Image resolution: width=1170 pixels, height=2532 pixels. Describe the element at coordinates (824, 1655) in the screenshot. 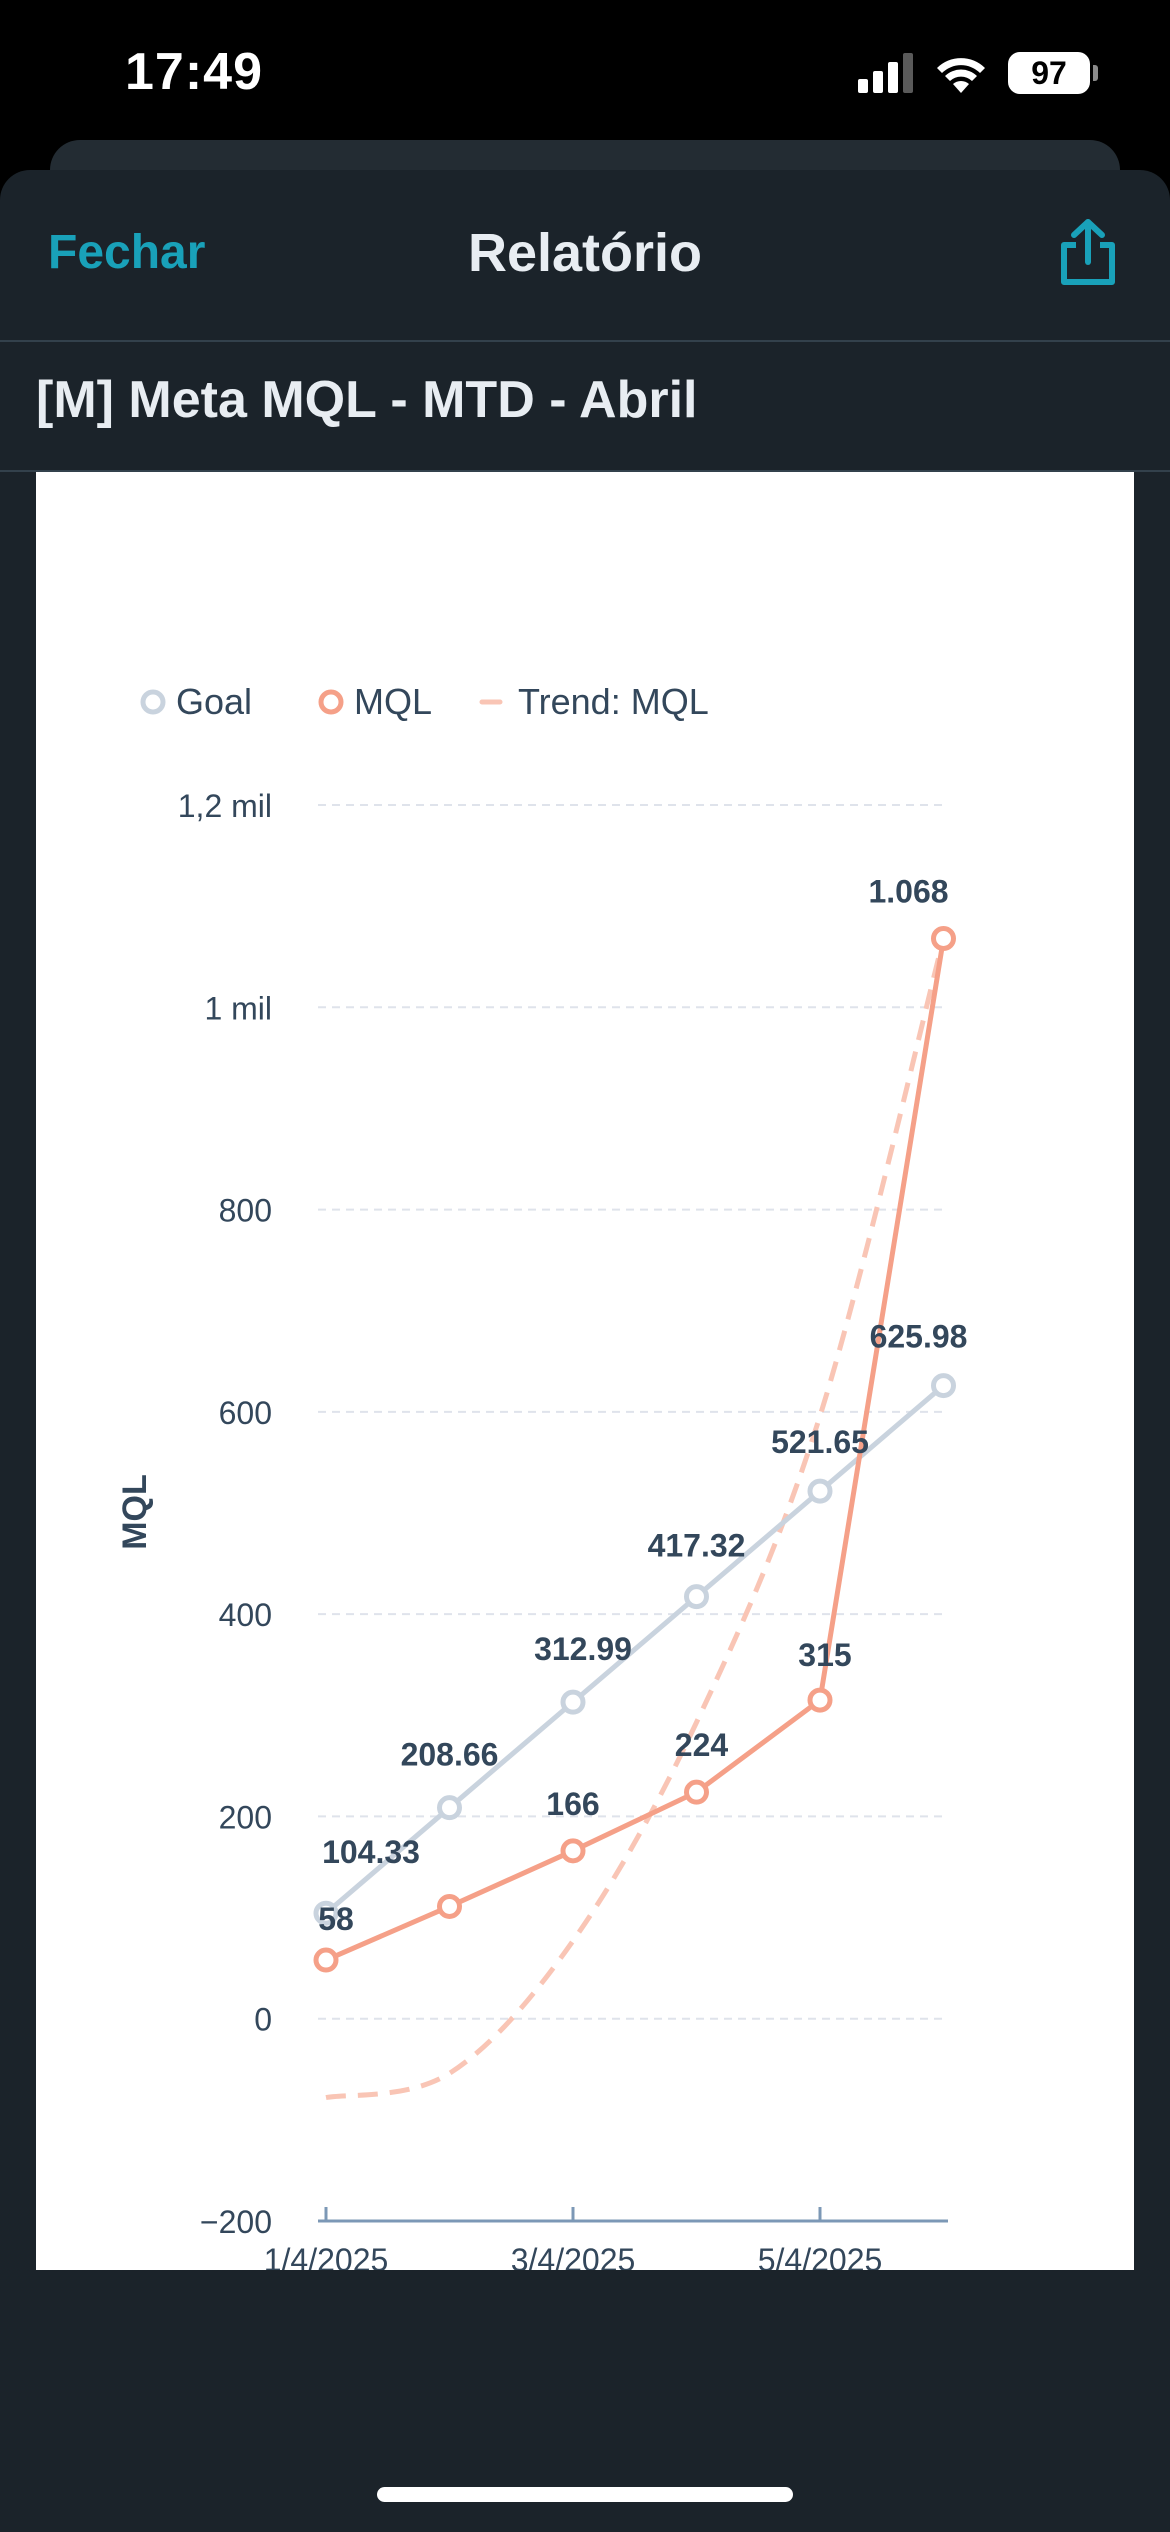

I see `data-label-mql: 315` at that location.